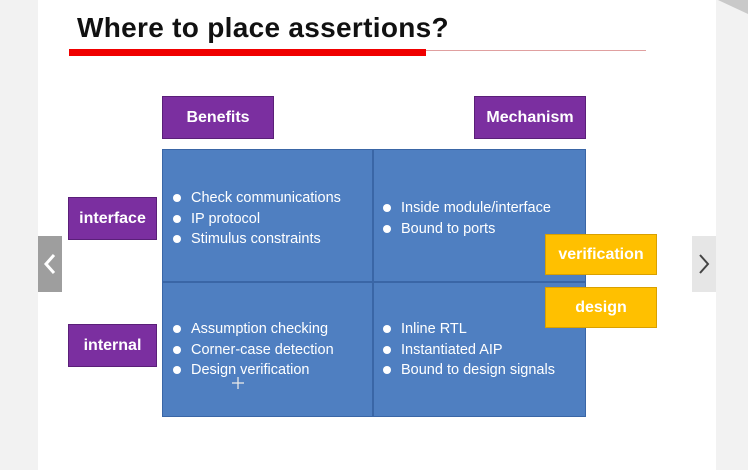 Image resolution: width=748 pixels, height=470 pixels. I want to click on list-item: Assumption checking, so click(252, 329).